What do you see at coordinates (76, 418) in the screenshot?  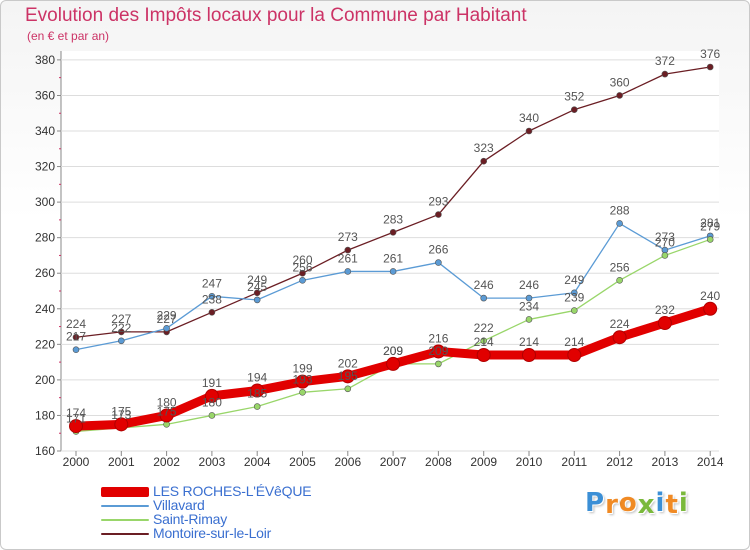 I see `data-label: 171` at bounding box center [76, 418].